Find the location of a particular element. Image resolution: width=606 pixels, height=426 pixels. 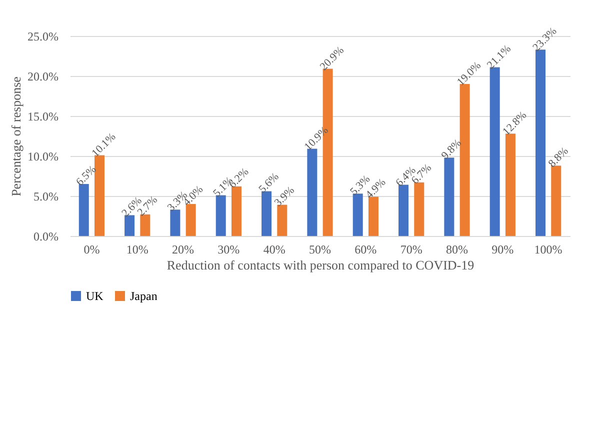

y-tick-label: 20.0% is located at coordinates (43, 77).